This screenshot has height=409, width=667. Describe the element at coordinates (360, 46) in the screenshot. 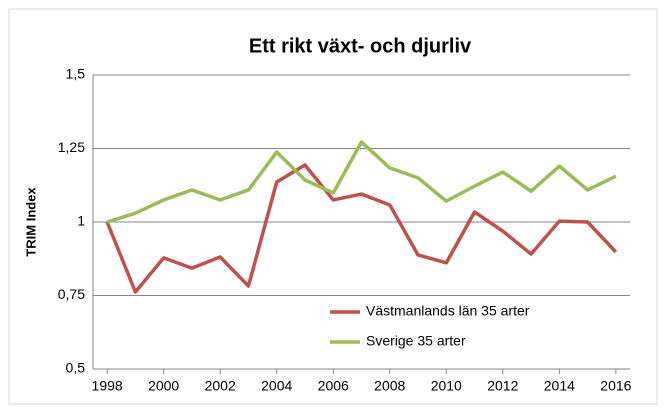

I see `chart-title: Ett rikt växt- och djurliv` at that location.